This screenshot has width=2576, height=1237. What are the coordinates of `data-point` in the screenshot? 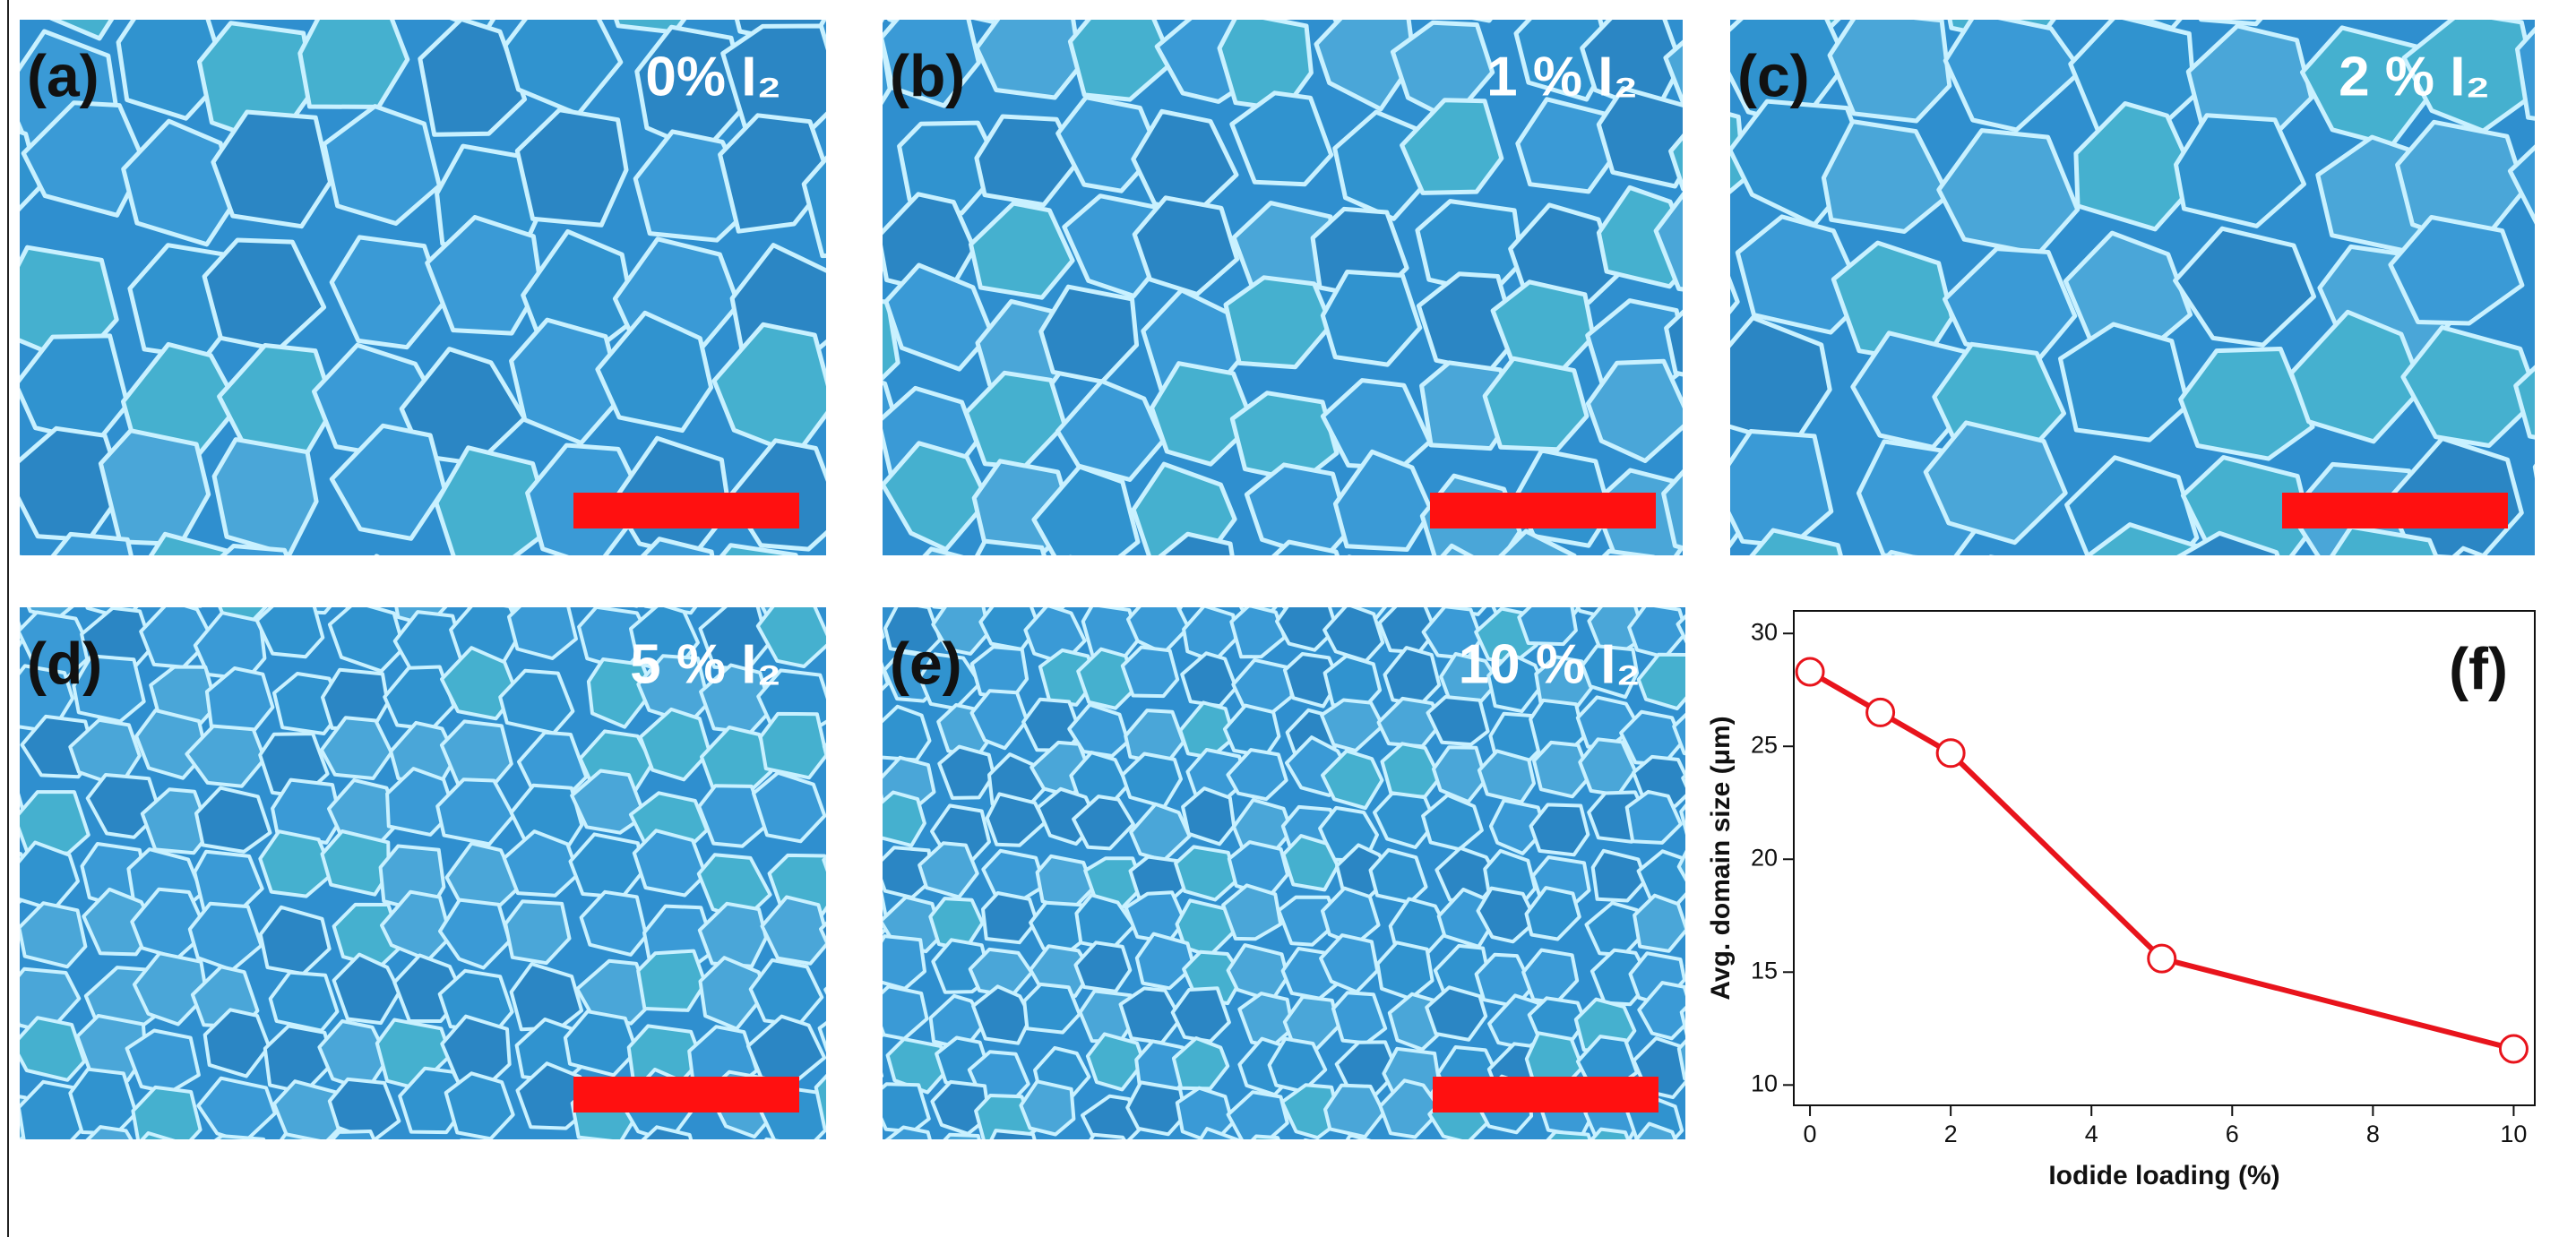 It's located at (1951, 753).